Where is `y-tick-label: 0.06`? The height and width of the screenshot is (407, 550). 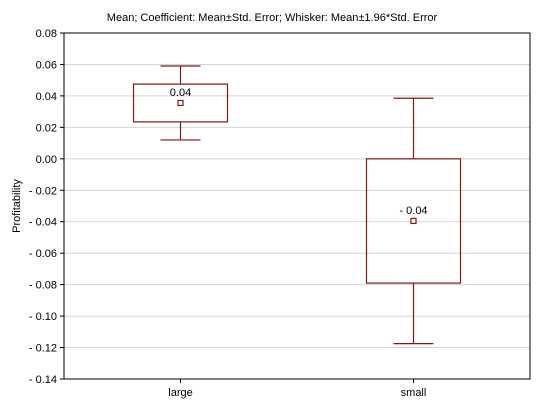 y-tick-label: 0.06 is located at coordinates (46, 65).